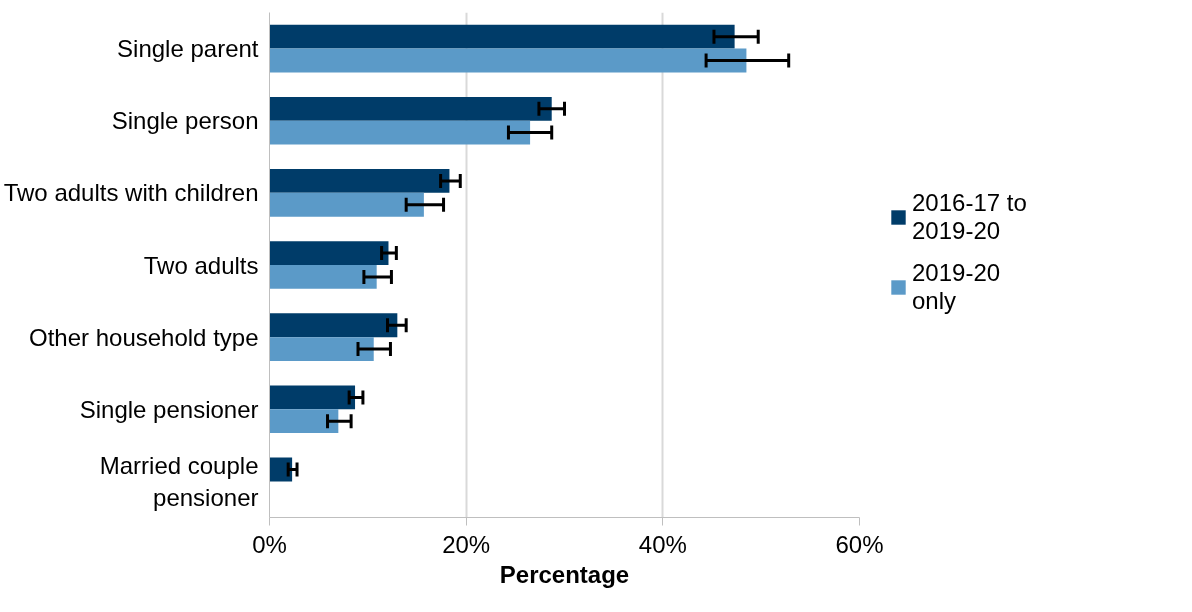  What do you see at coordinates (969, 217) in the screenshot?
I see `legend-label: 2016-17 to 2019-20` at bounding box center [969, 217].